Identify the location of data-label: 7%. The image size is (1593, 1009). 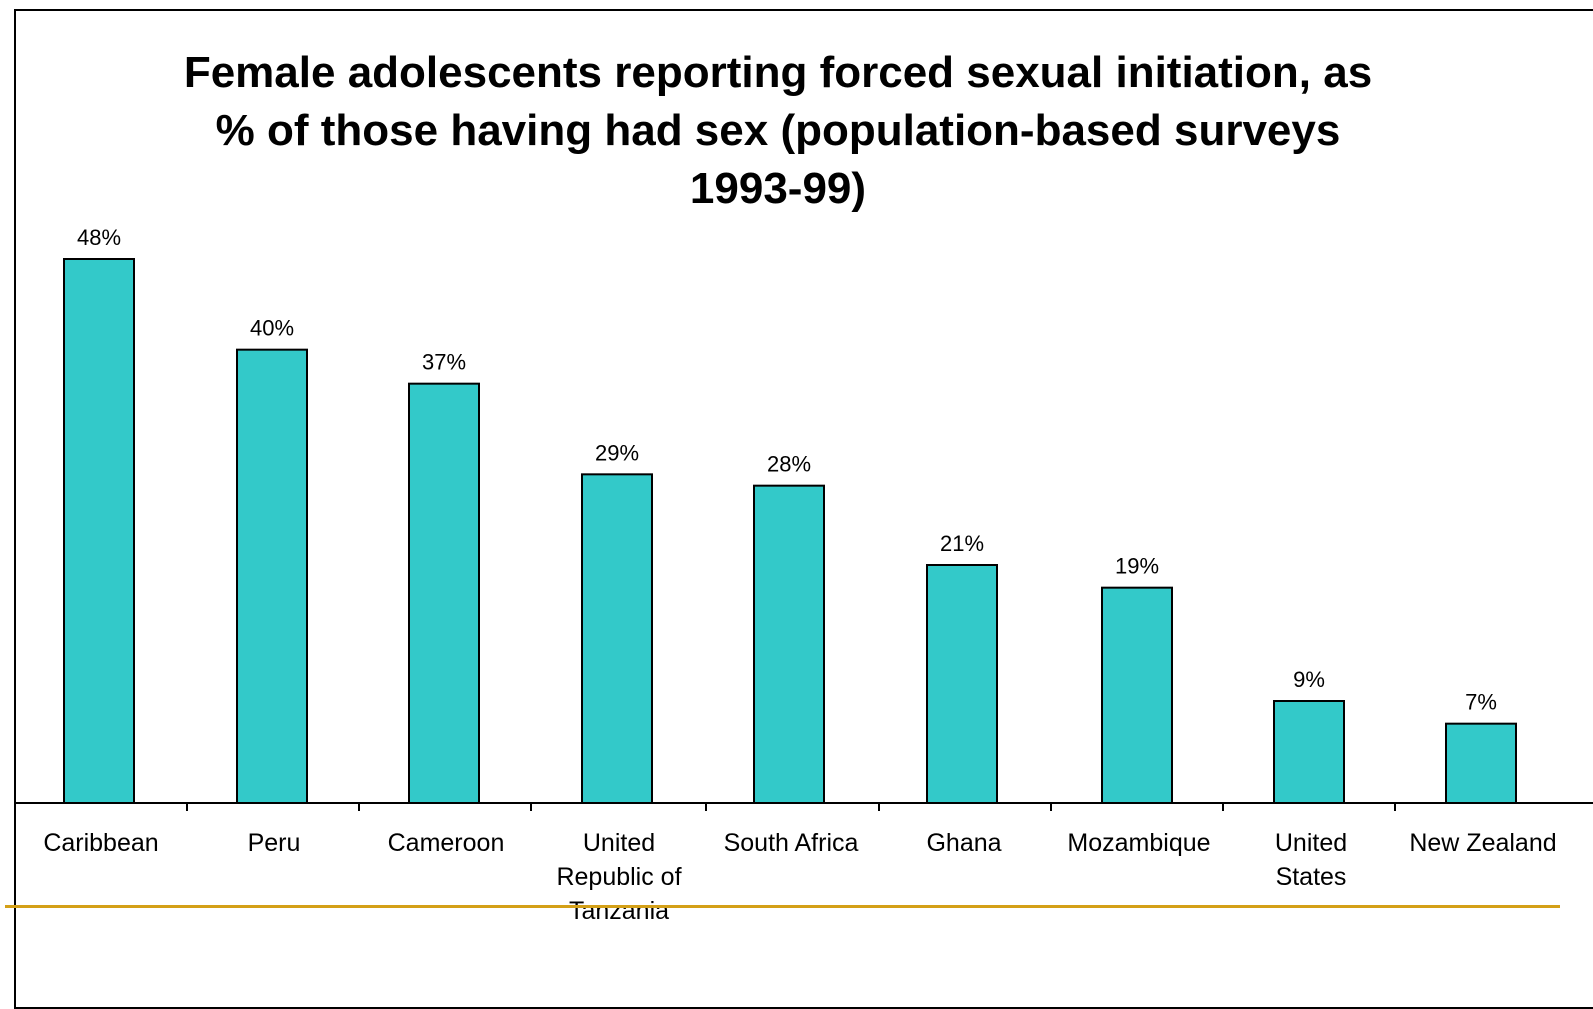
(1481, 702).